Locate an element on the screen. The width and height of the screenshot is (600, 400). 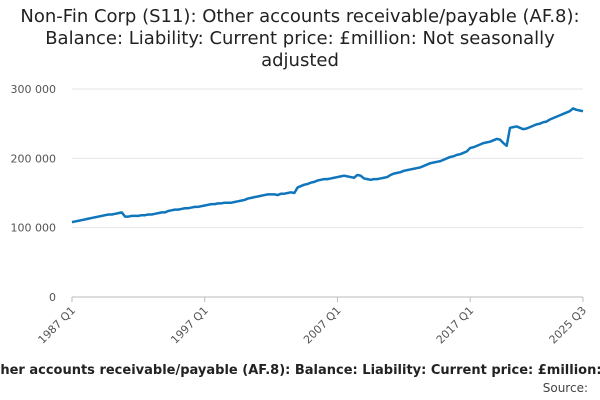
x-tick-label: 2007 Q1 is located at coordinates (322, 325).